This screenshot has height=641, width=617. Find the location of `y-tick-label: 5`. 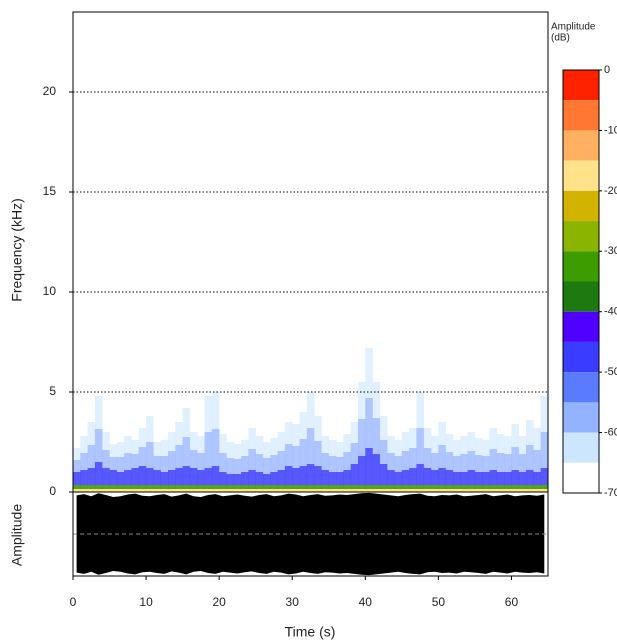

y-tick-label: 5 is located at coordinates (52, 391).